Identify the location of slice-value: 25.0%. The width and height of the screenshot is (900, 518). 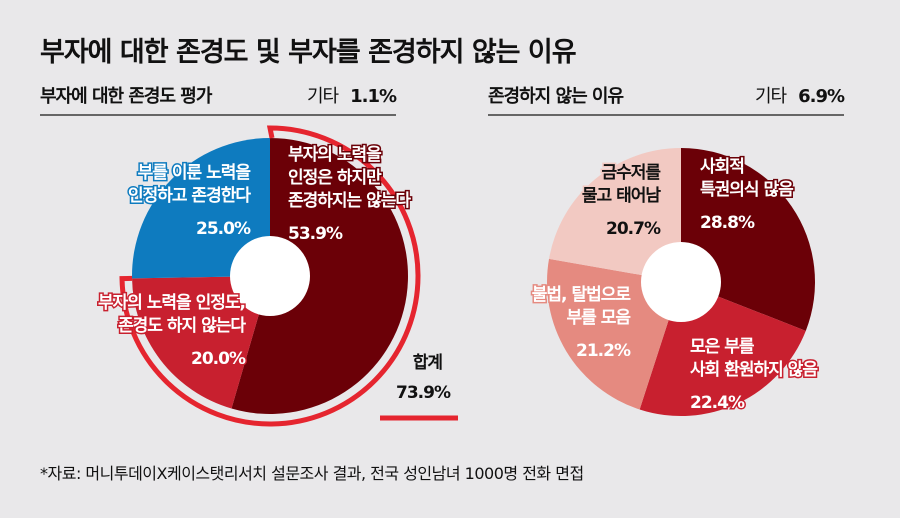
(223, 229).